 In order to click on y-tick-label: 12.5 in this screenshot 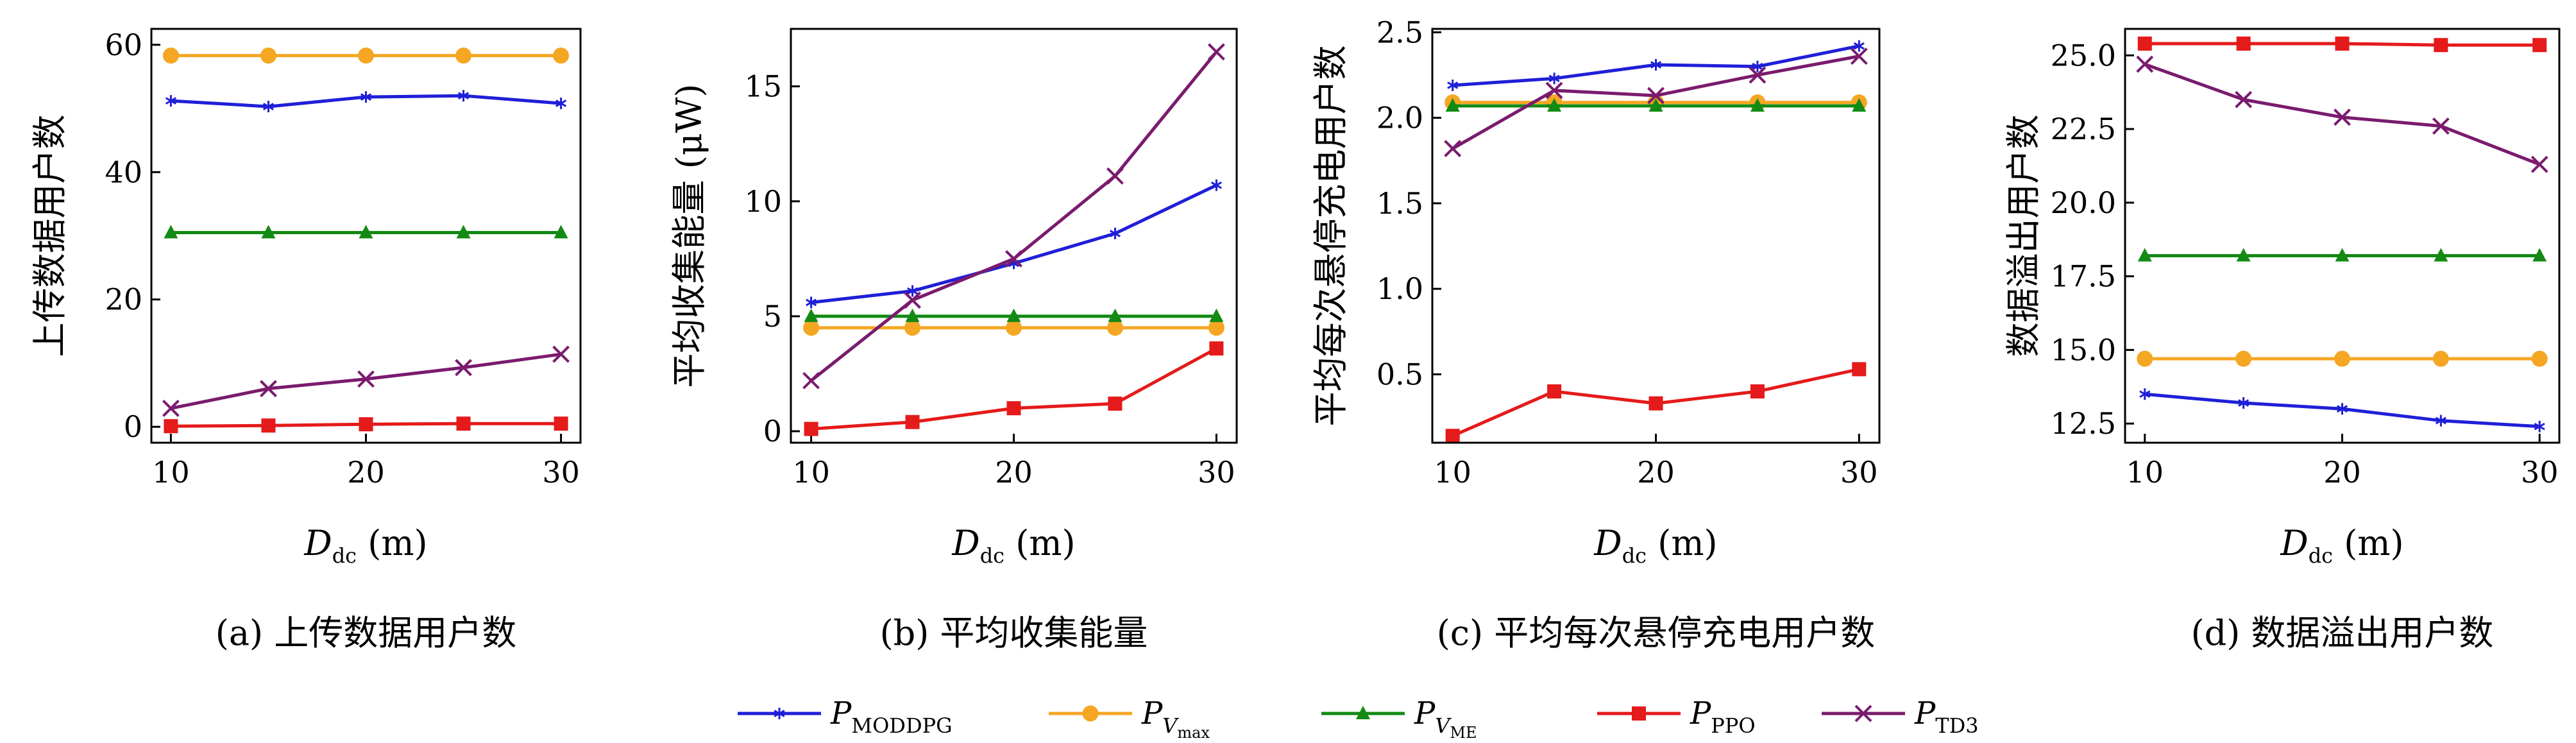, I will do `click(2083, 423)`.